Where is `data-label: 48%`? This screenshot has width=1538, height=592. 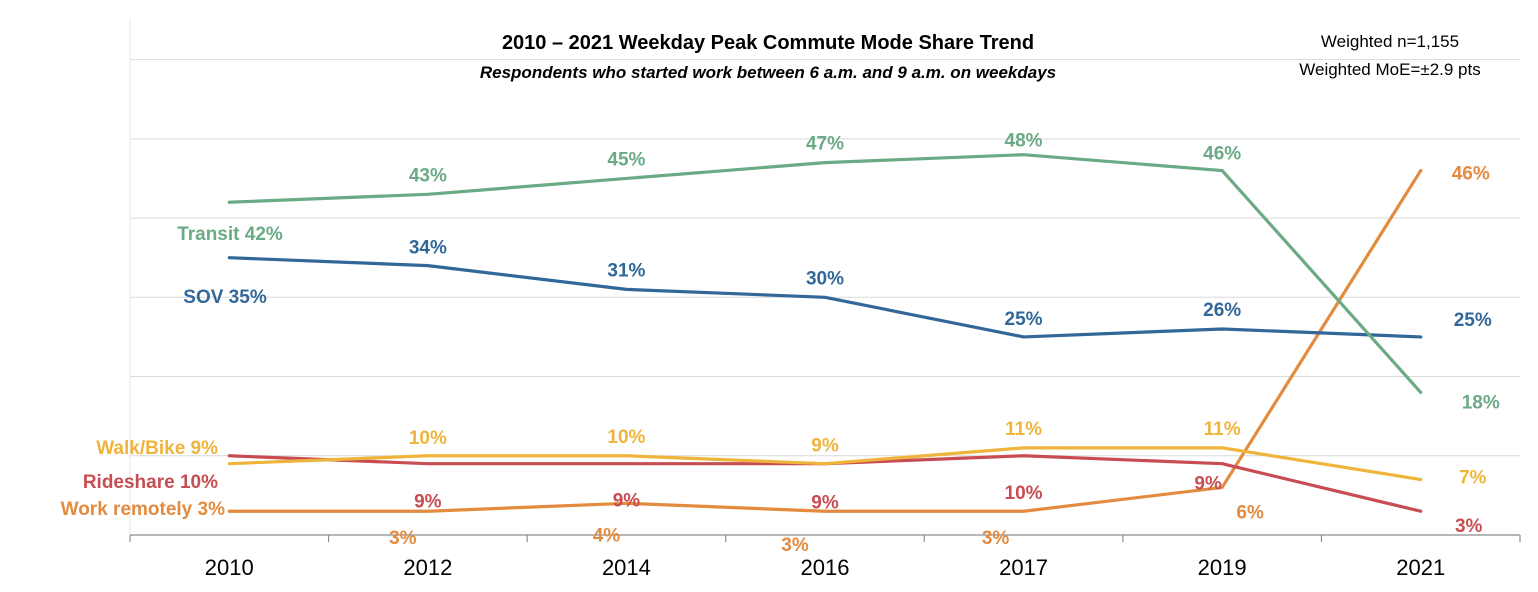 data-label: 48% is located at coordinates (1024, 141).